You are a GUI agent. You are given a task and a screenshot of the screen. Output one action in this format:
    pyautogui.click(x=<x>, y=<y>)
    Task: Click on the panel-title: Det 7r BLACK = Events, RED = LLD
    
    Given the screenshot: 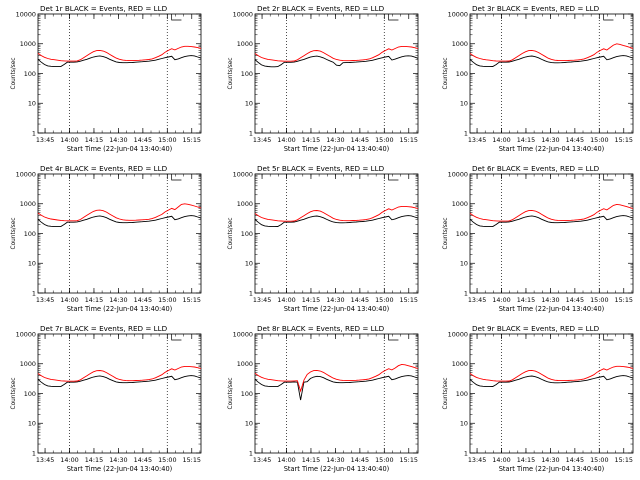 What is the action you would take?
    pyautogui.click(x=104, y=328)
    